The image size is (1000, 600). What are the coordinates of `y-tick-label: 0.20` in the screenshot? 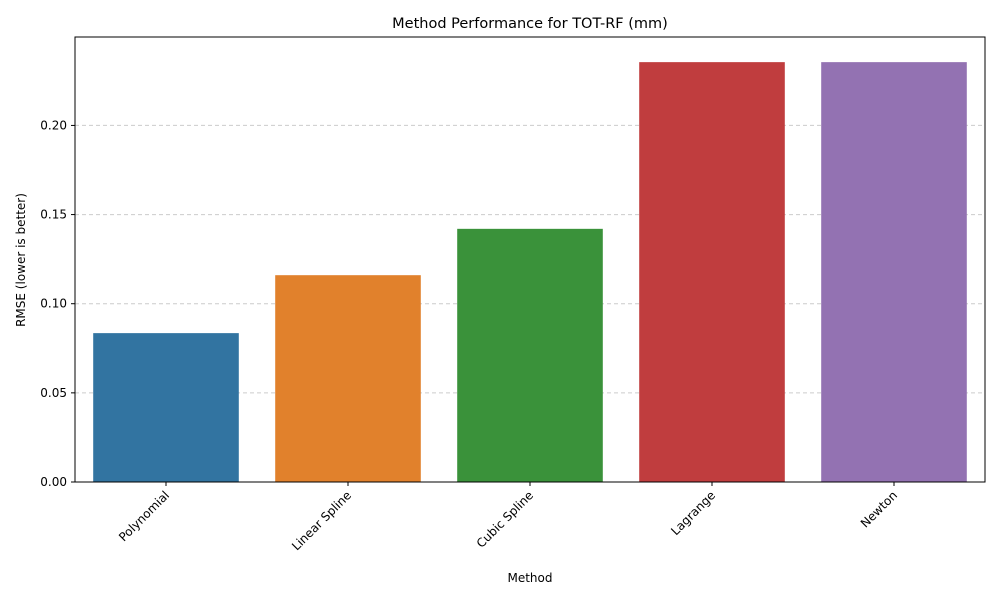 It's located at (53, 125).